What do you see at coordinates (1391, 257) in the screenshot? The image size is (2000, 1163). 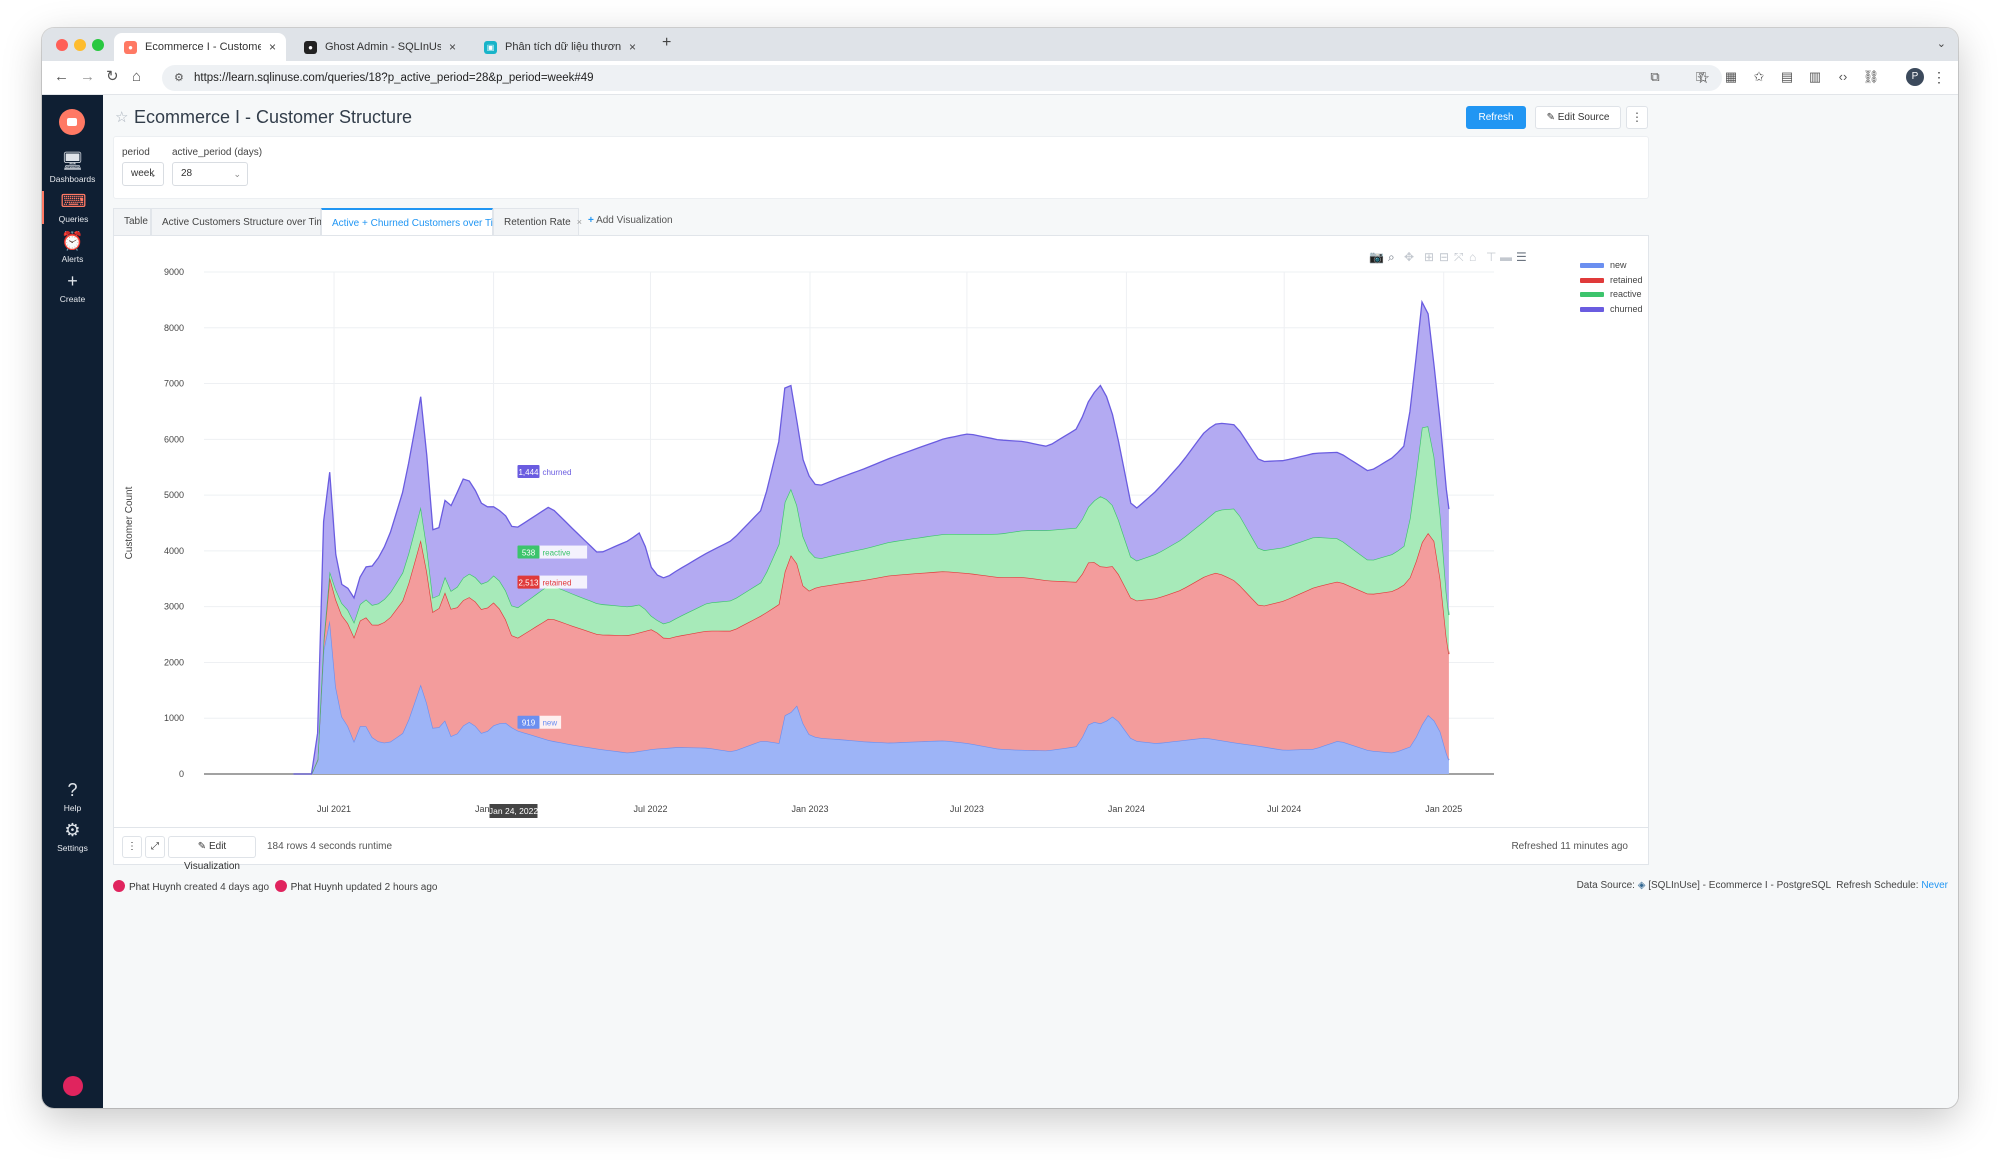 I see `zoom-icon: ⌕` at bounding box center [1391, 257].